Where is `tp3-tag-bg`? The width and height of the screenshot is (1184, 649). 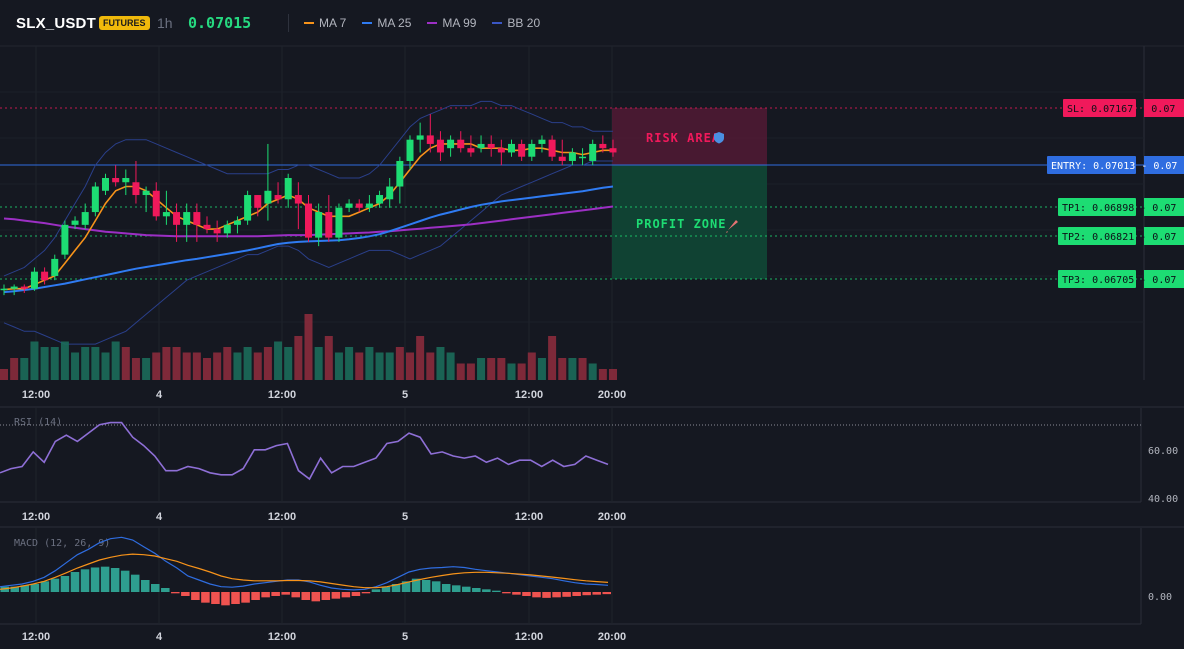
tp3-tag-bg is located at coordinates (1097, 279).